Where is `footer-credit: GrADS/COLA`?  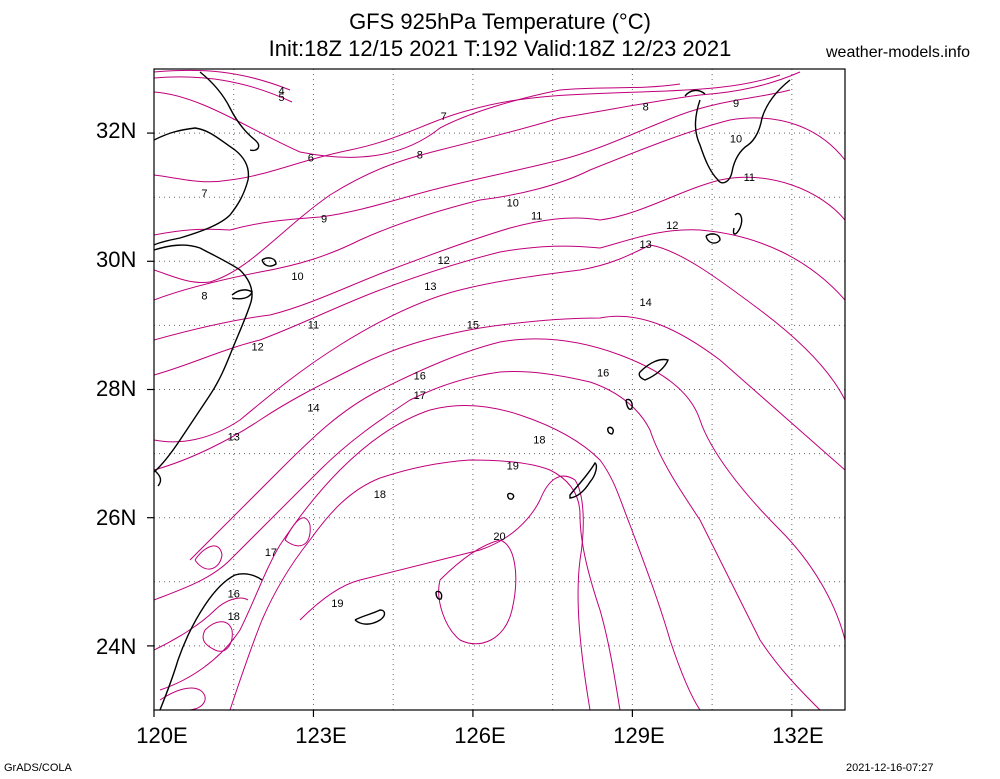
footer-credit: GrADS/COLA is located at coordinates (38, 768).